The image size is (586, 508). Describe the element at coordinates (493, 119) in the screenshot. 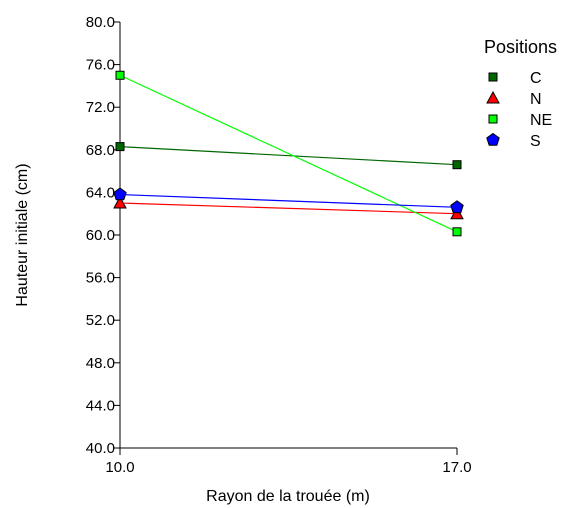

I see `legend-marker-ne` at that location.